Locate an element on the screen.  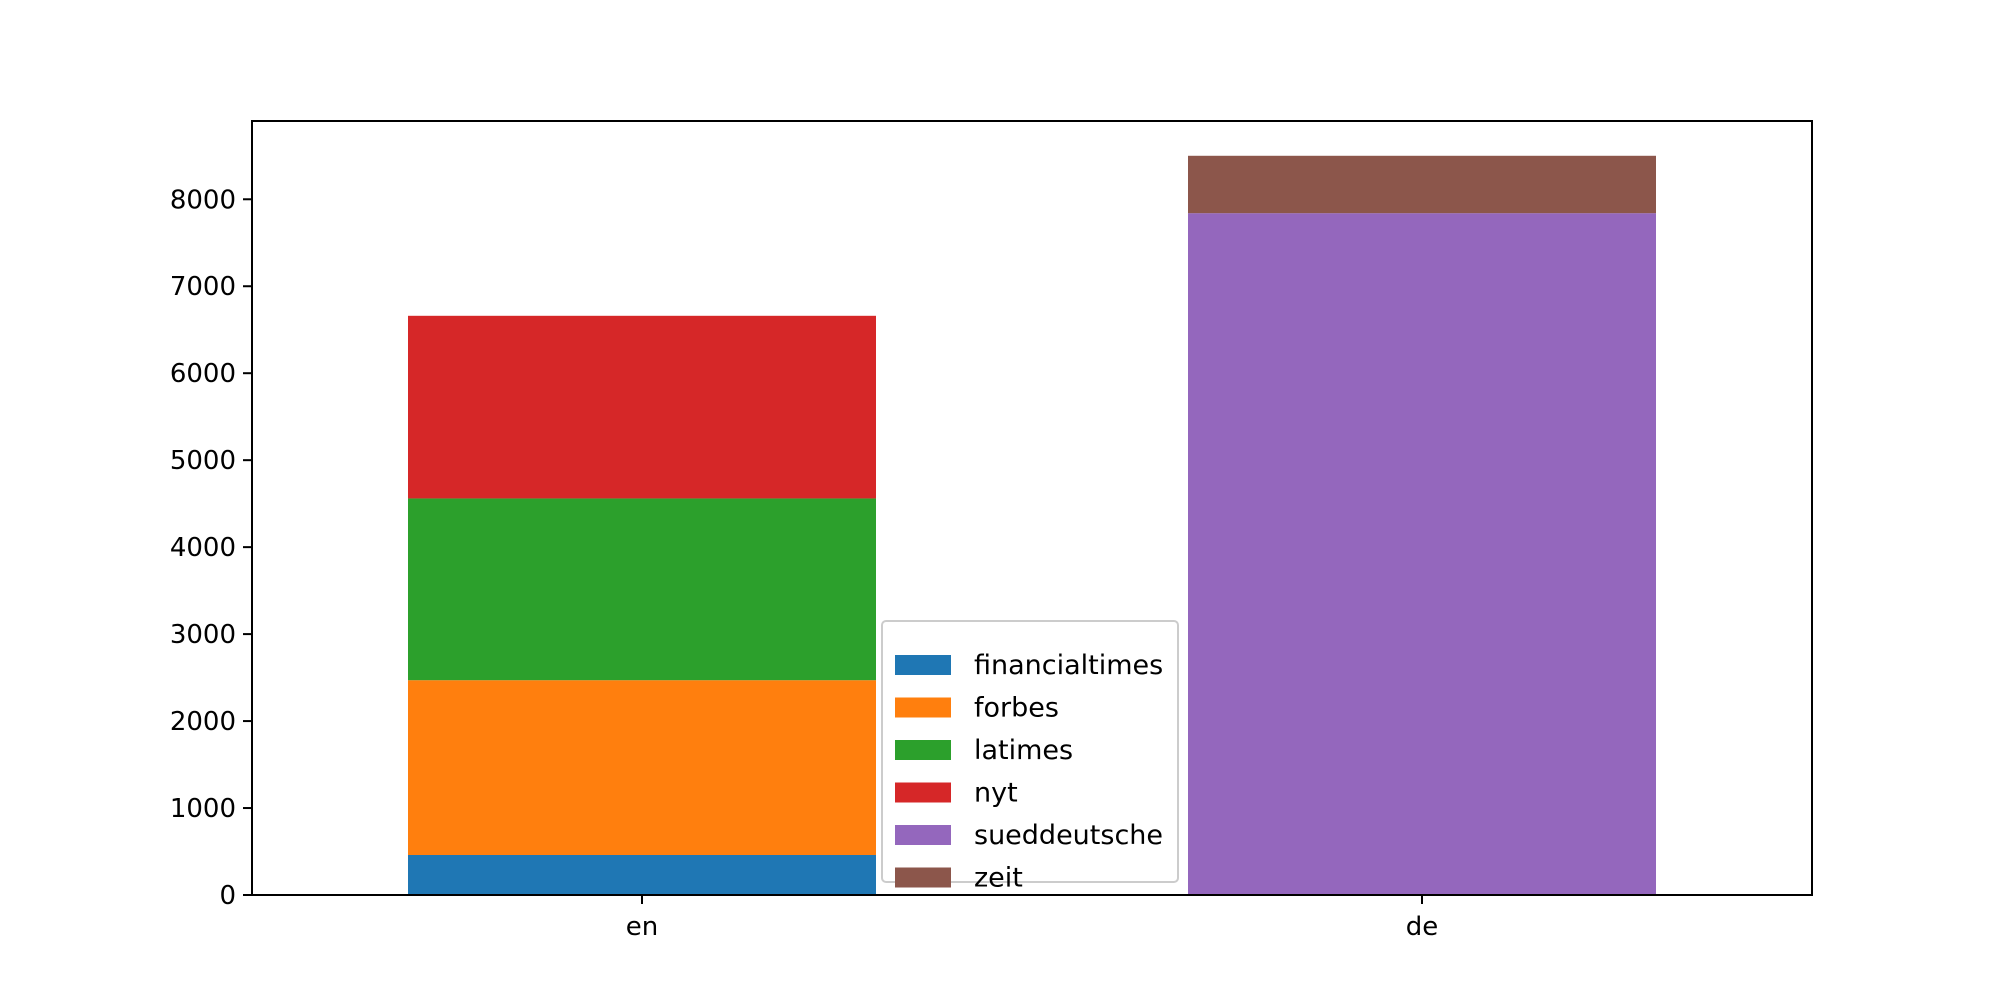
legend-swatch-sueddeutsche is located at coordinates (923, 835).